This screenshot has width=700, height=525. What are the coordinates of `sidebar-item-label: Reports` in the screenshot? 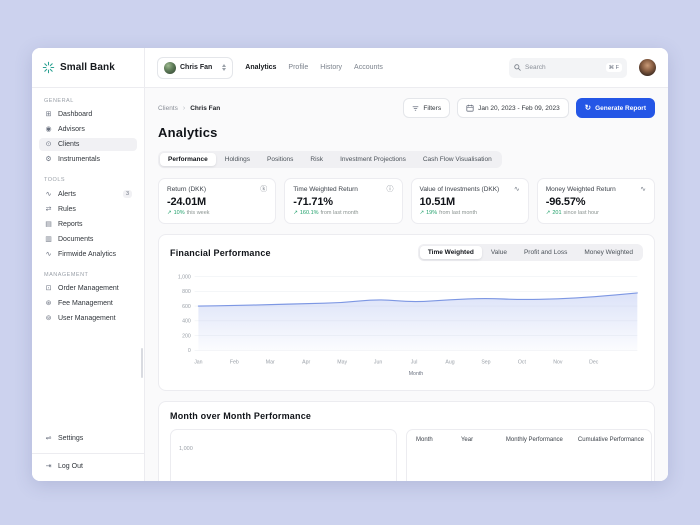 It's located at (70, 224).